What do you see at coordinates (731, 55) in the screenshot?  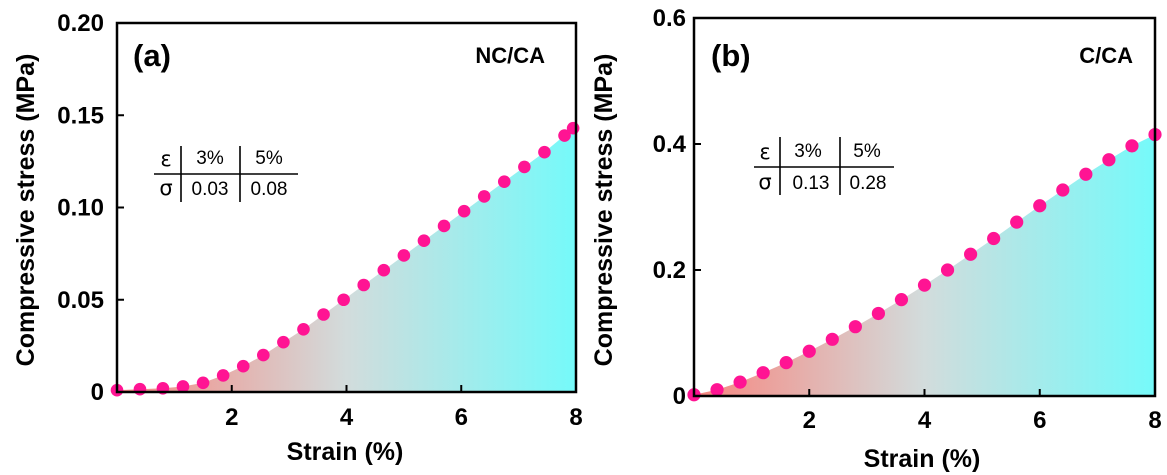 I see `panel-b-label: (b)` at bounding box center [731, 55].